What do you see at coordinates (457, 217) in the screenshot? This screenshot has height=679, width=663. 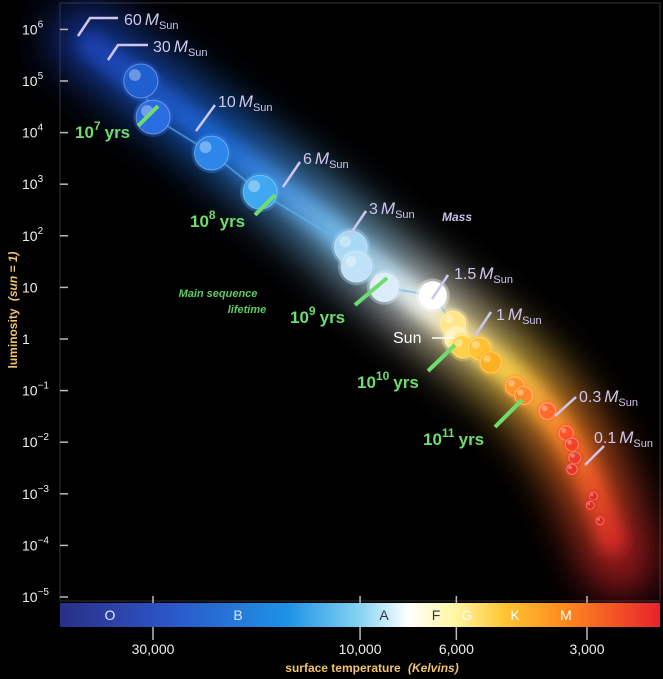 I see `mass-note: Mass` at bounding box center [457, 217].